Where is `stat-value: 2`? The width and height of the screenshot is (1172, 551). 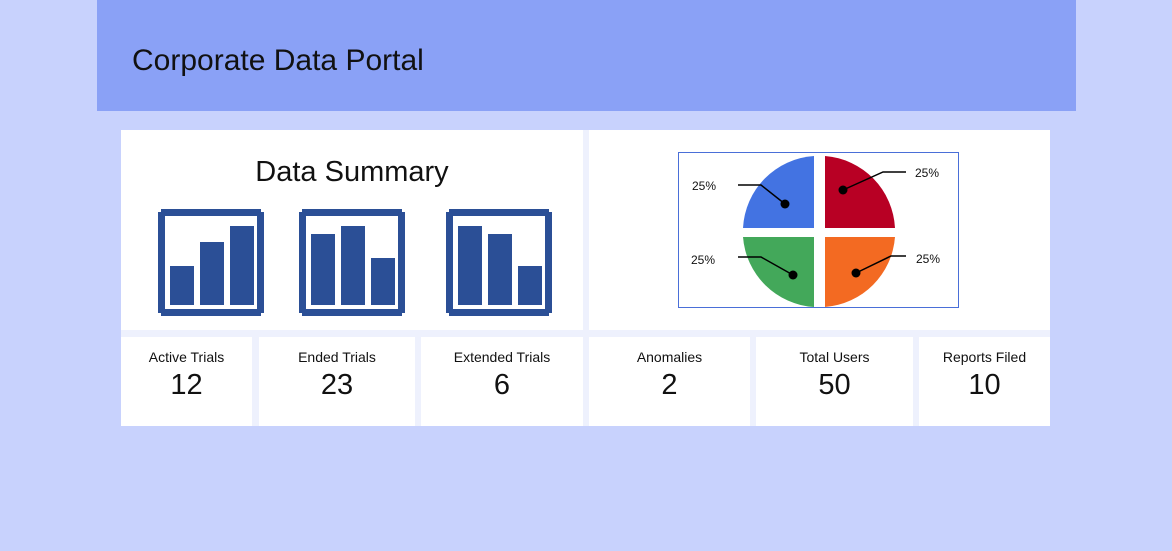 stat-value: 2 is located at coordinates (669, 385).